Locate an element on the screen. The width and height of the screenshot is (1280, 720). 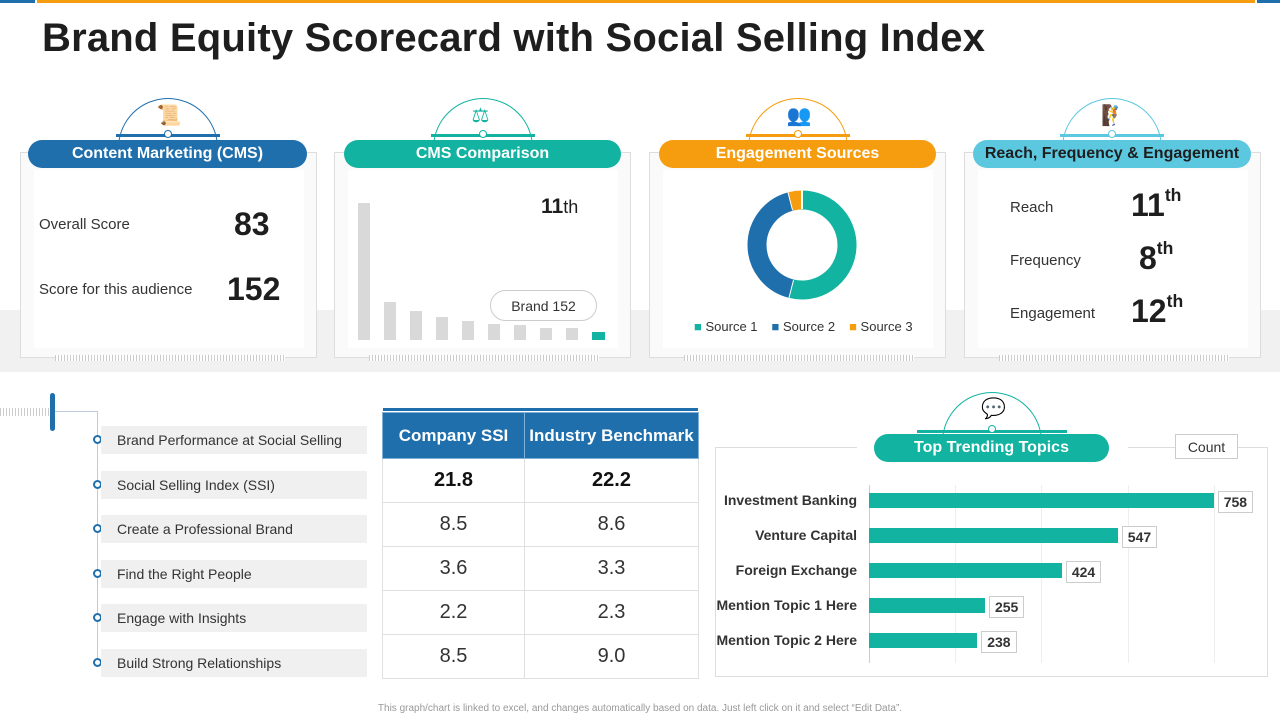
table-row: 3.6 3.3 is located at coordinates (540, 568).